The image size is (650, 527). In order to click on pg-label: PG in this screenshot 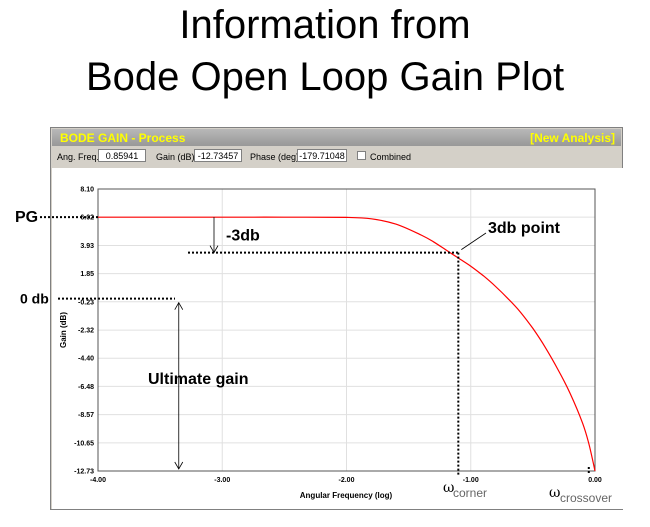, I will do `click(26, 217)`.